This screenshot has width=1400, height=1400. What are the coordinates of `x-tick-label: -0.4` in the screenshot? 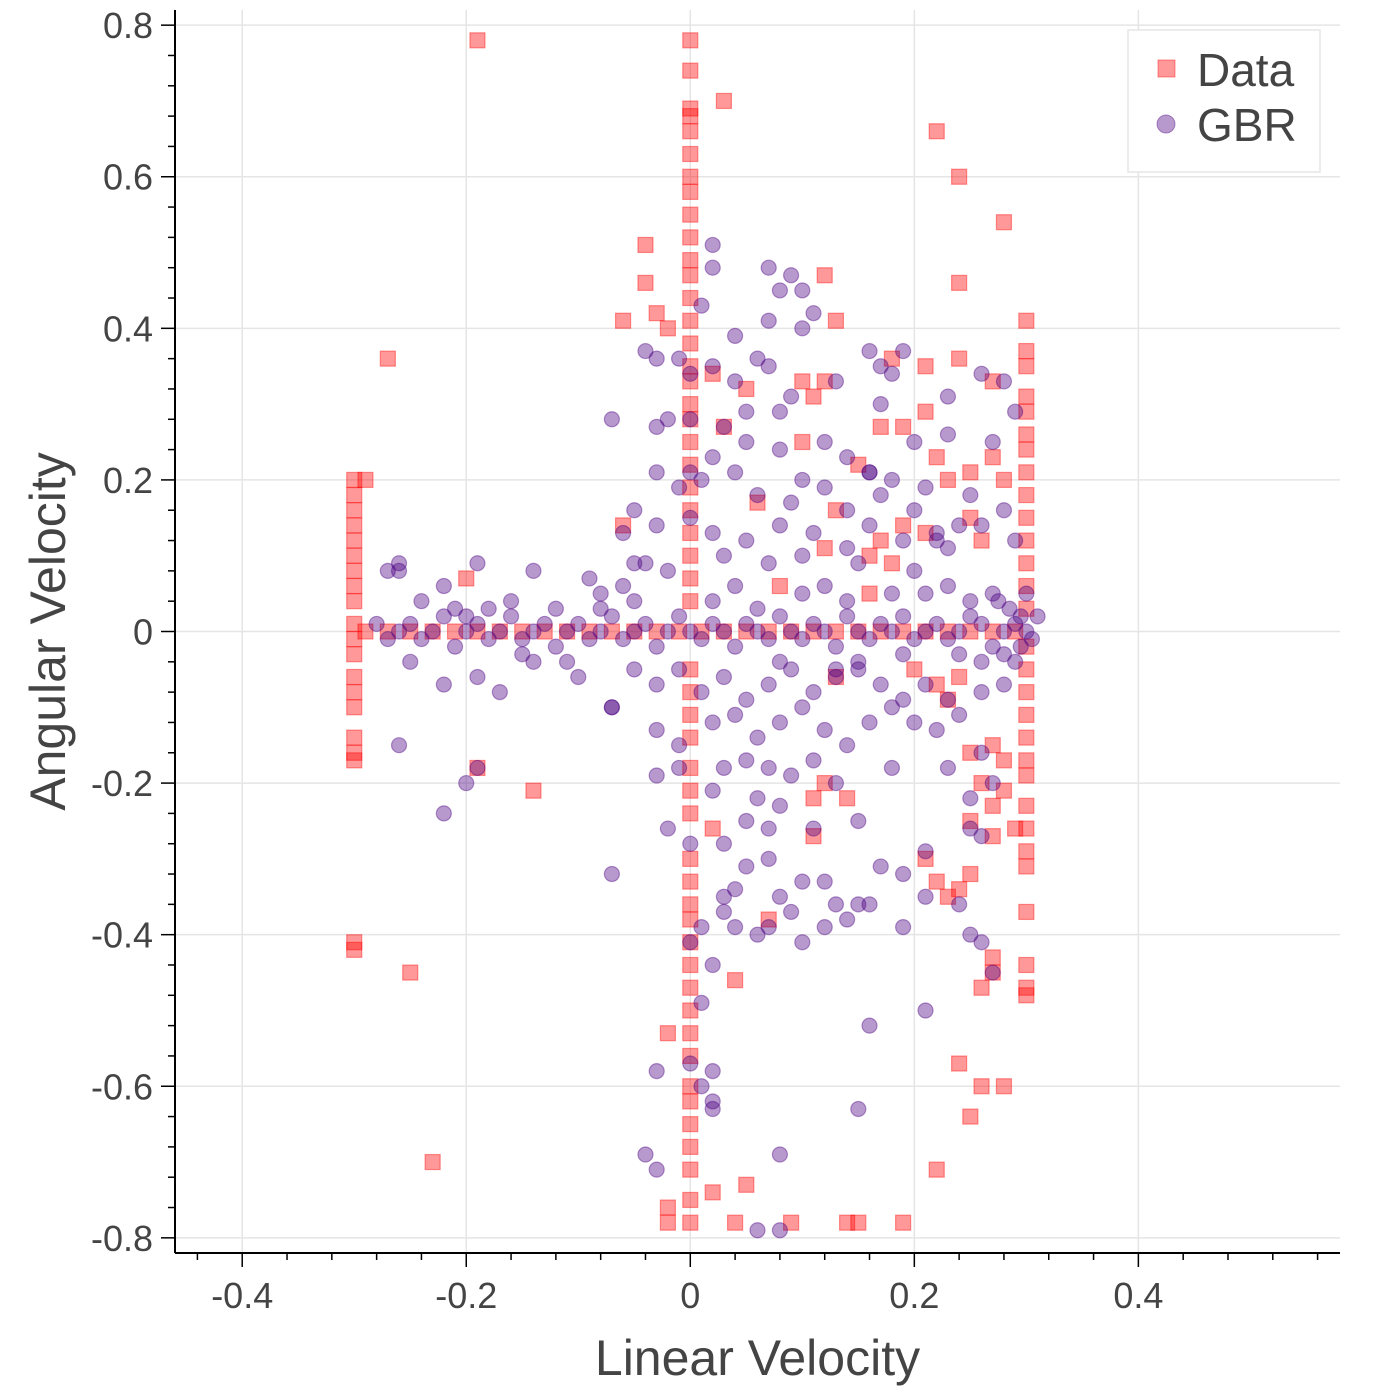 It's located at (242, 1295).